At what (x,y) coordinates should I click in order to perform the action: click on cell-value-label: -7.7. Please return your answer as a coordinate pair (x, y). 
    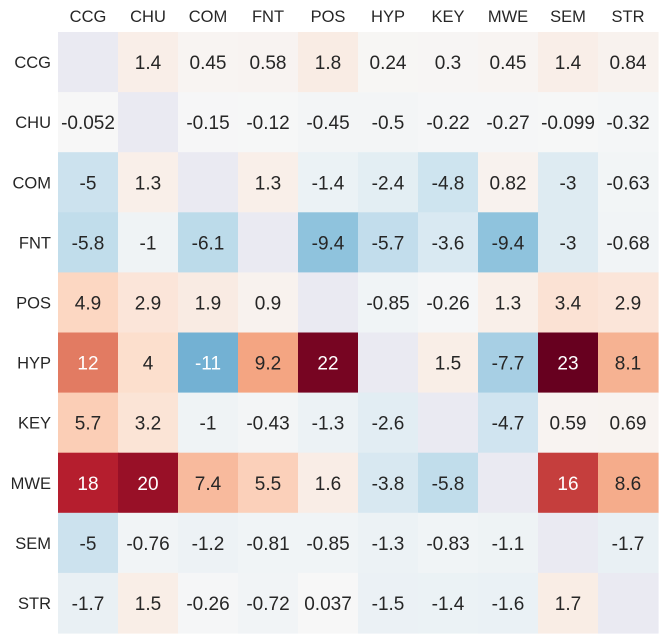
    Looking at the image, I should click on (508, 364).